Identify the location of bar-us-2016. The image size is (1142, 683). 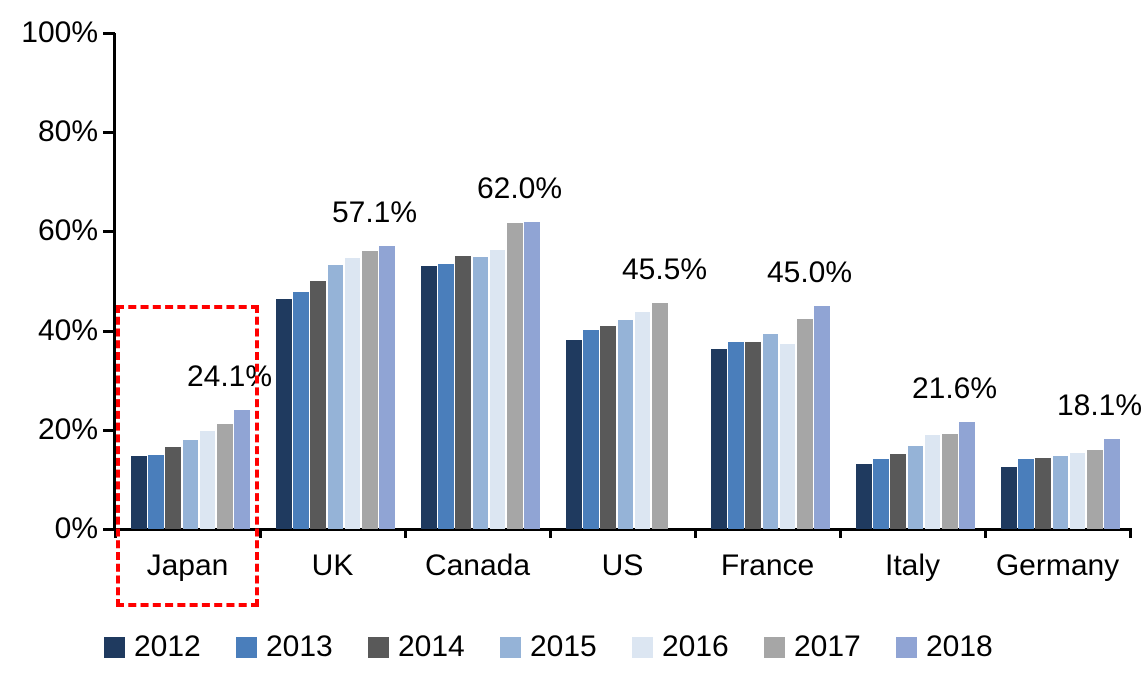
(642, 420).